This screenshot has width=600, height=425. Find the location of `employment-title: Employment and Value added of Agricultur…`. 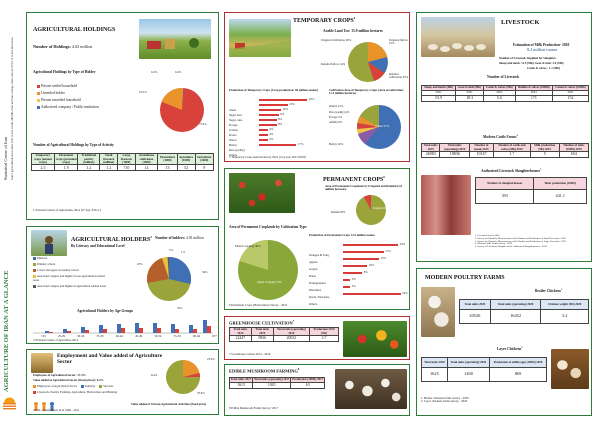

employment-title: Employment and Value added of Agricultur… is located at coordinates (110, 359).